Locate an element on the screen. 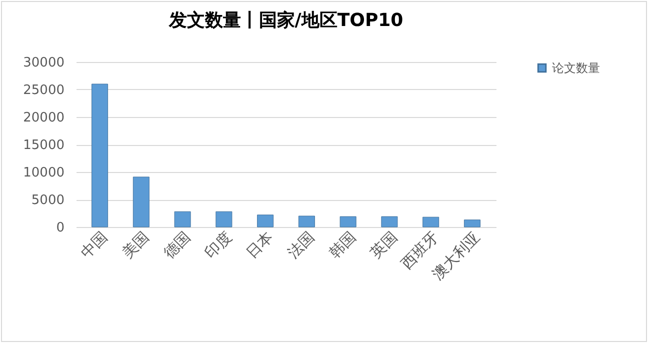 The height and width of the screenshot is (345, 650). chart-title: 发文数量丨国家/地区TOP10 is located at coordinates (286, 20).